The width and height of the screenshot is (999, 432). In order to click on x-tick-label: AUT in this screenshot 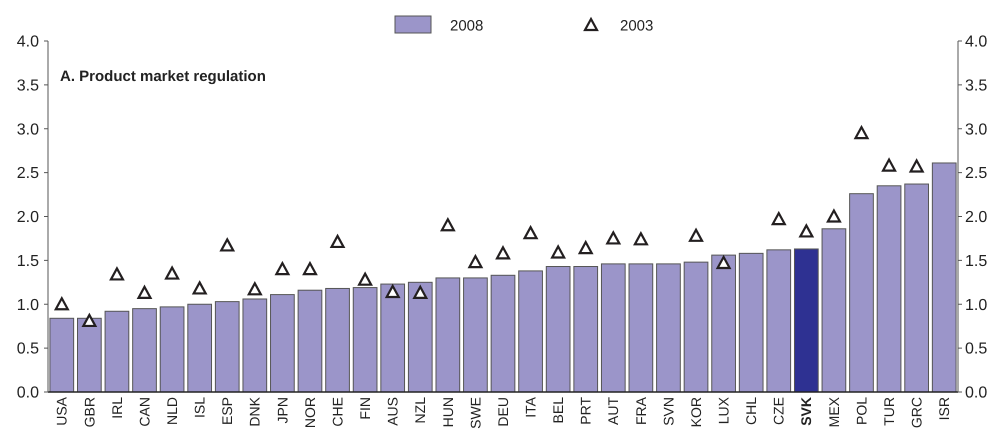, I will do `click(613, 410)`.